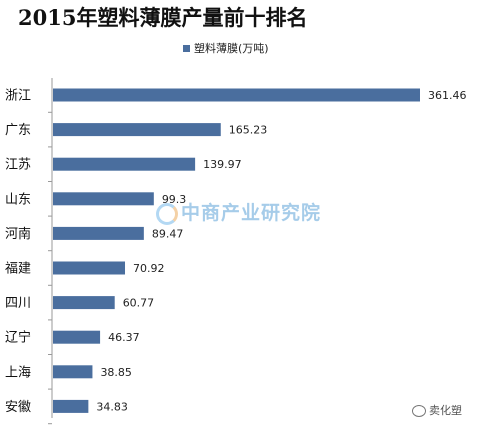 The image size is (477, 431). What do you see at coordinates (112, 406) in the screenshot?
I see `data-label: 34.83` at bounding box center [112, 406].